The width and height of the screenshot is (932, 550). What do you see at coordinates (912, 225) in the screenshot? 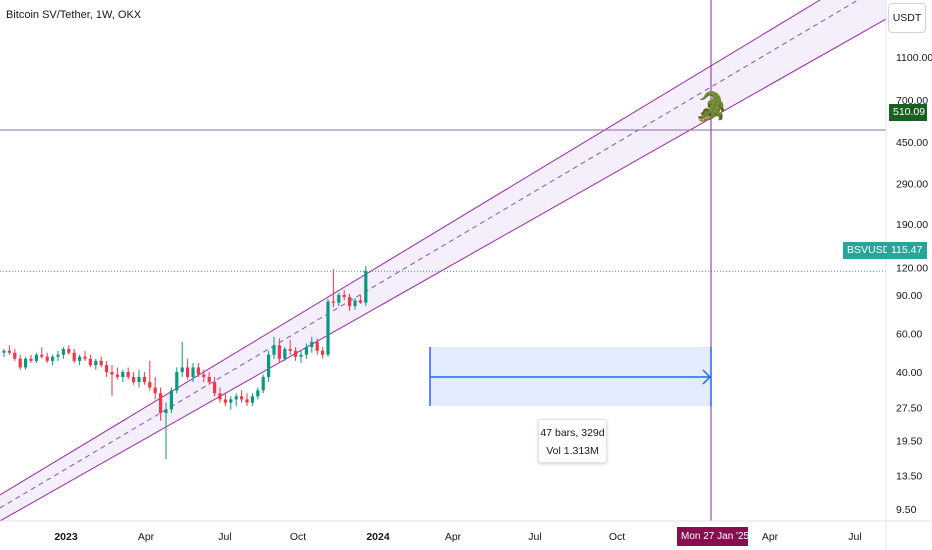
I see `price-tick-label: 190.00` at bounding box center [912, 225].